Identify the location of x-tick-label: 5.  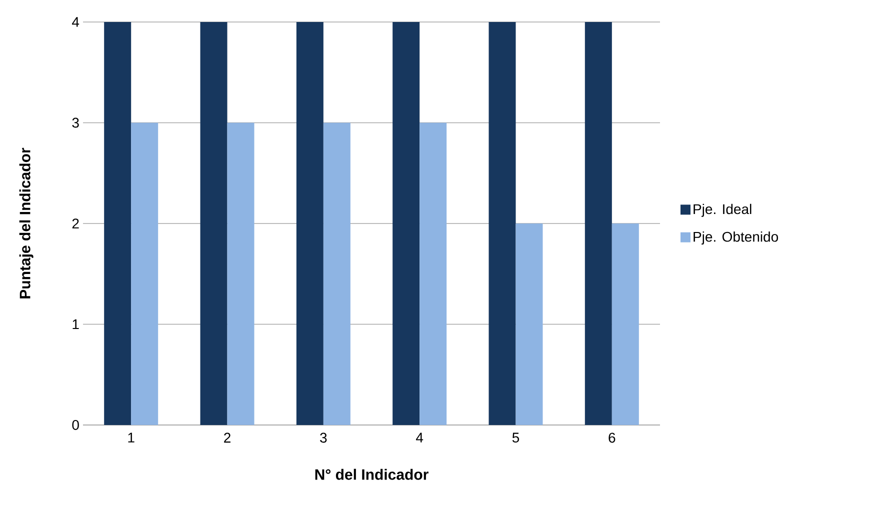
(516, 437).